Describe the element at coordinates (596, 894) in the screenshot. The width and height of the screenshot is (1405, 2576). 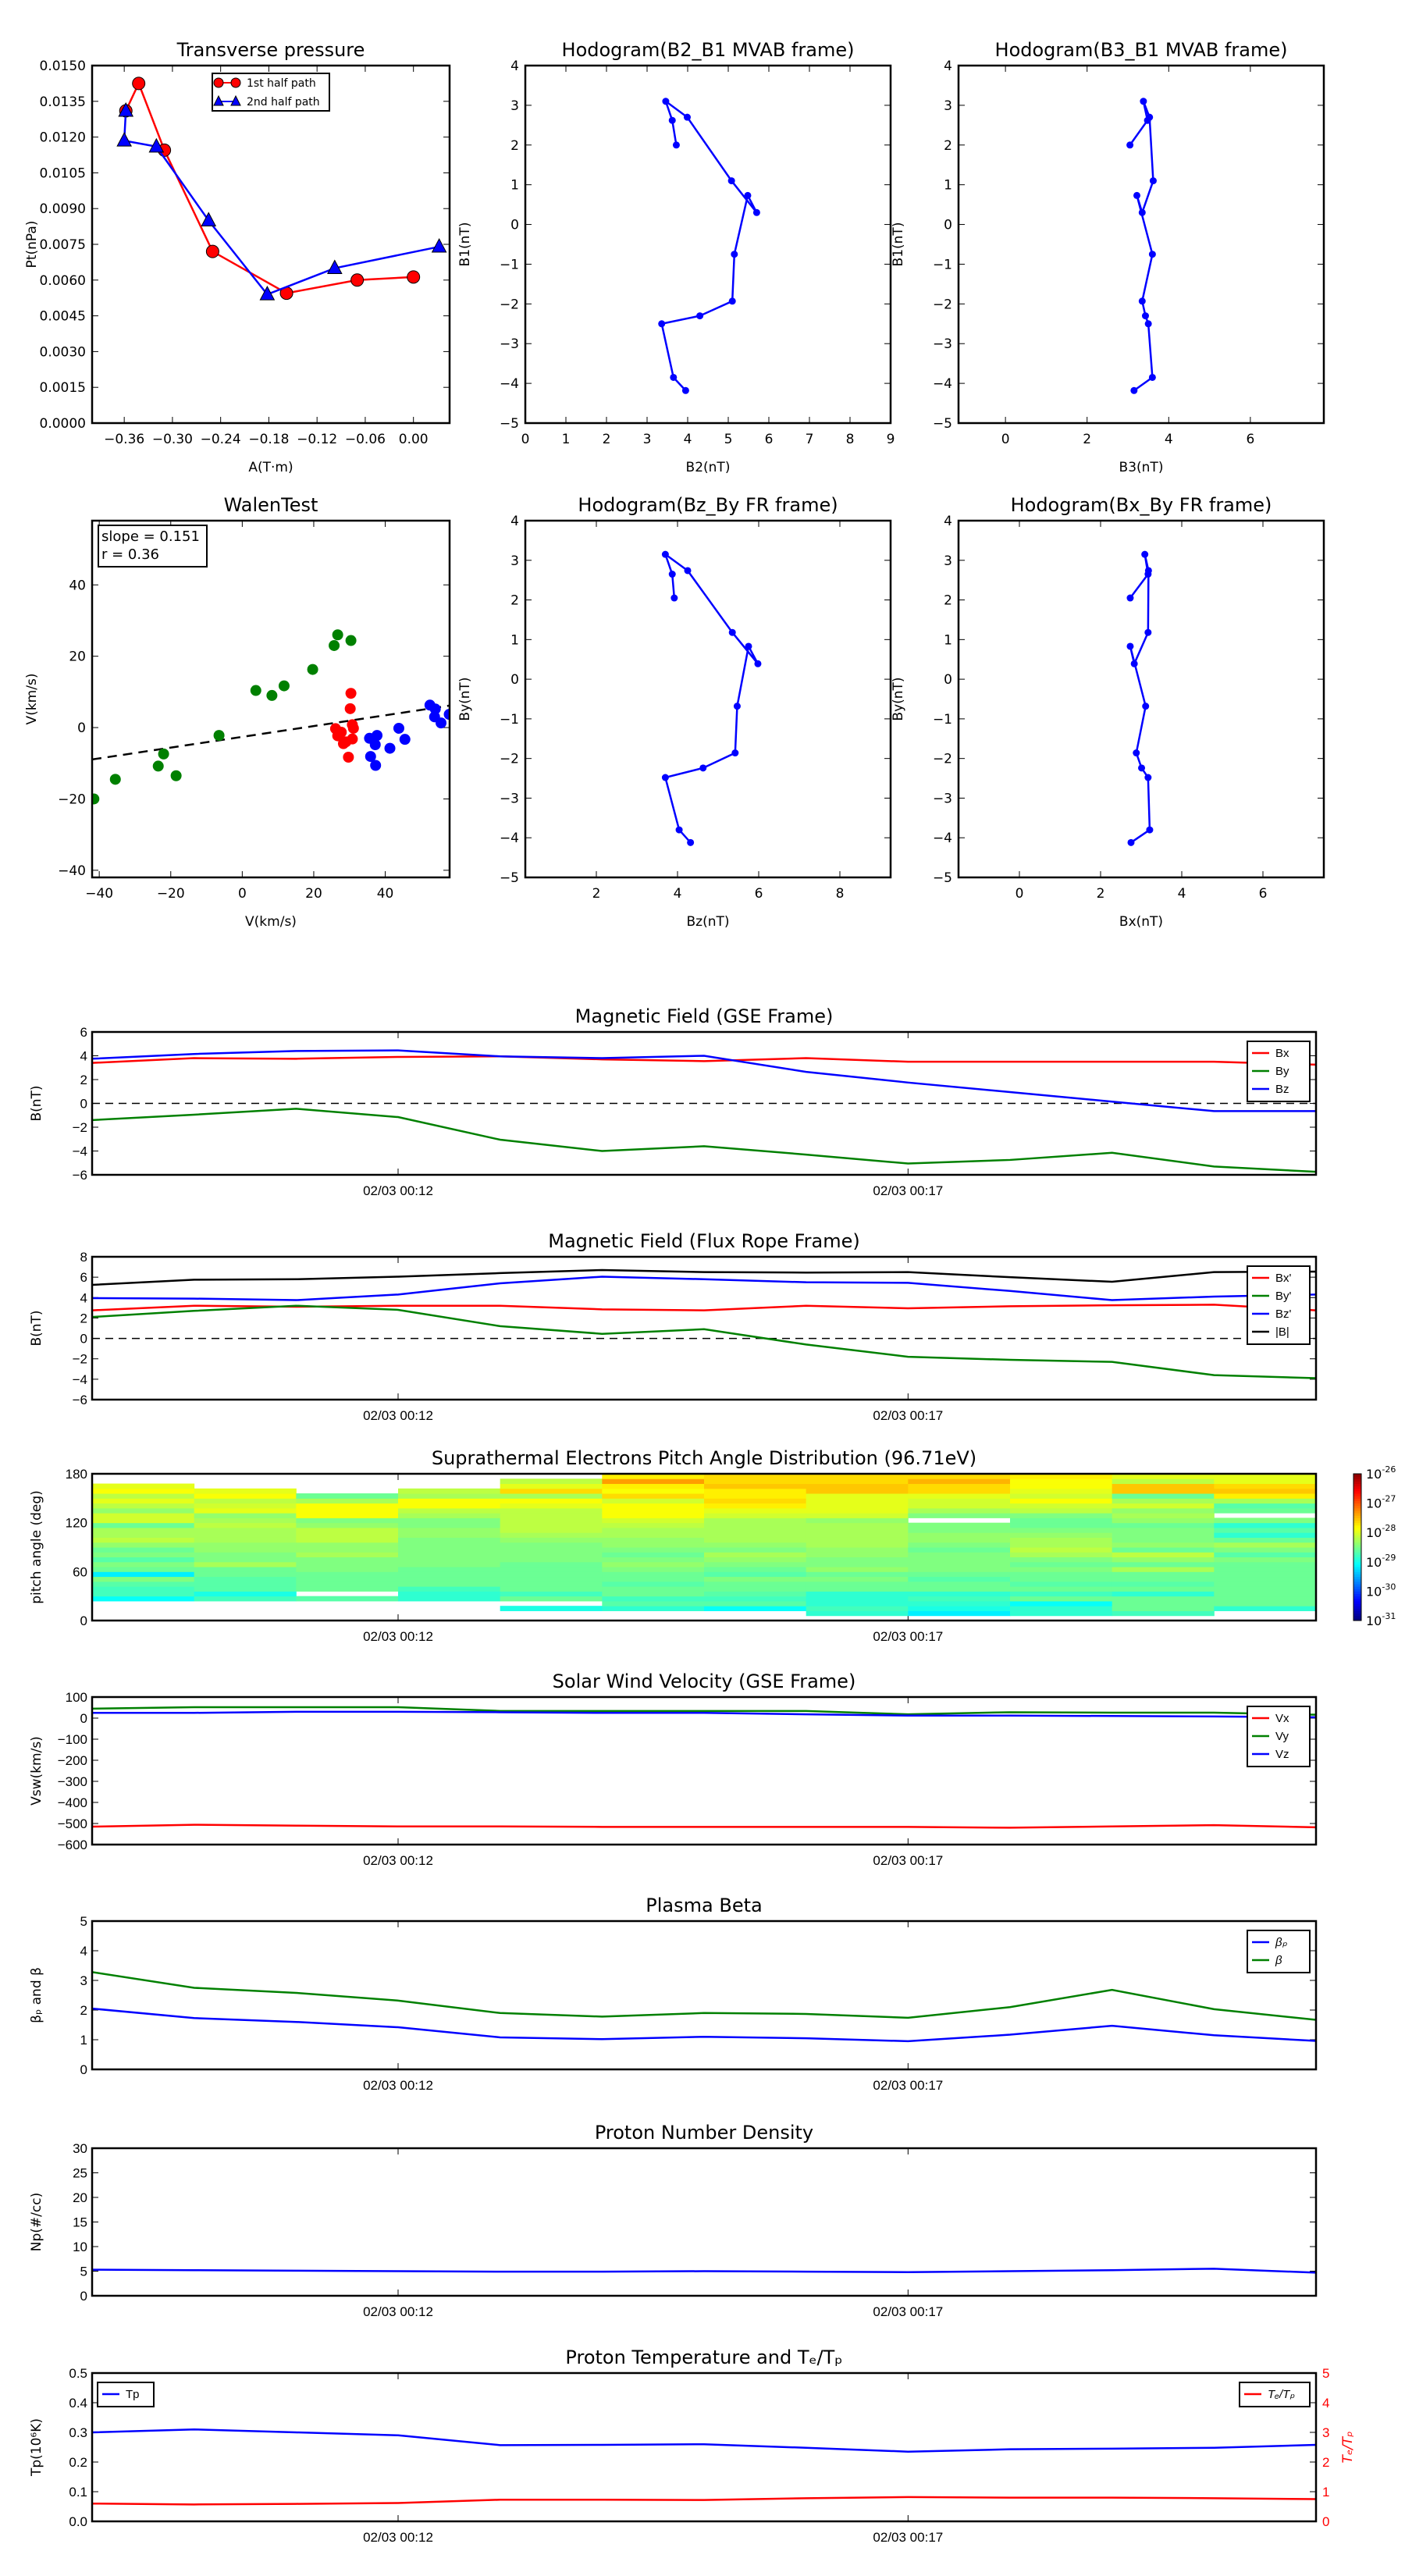
I see `x-tick-label: 2` at that location.